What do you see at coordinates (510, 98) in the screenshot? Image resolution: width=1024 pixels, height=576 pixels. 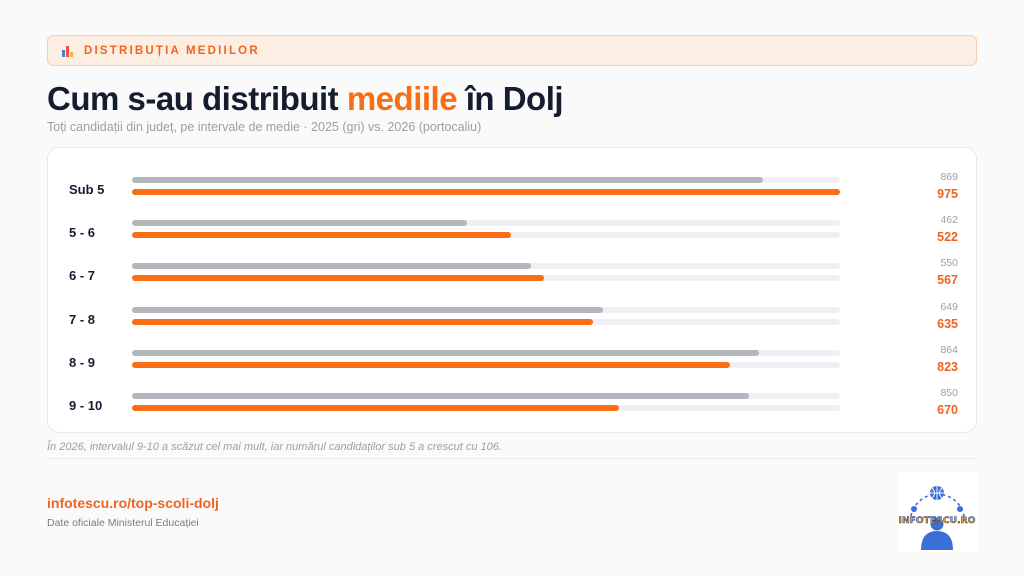 I see `title-part-end: în Dolj` at bounding box center [510, 98].